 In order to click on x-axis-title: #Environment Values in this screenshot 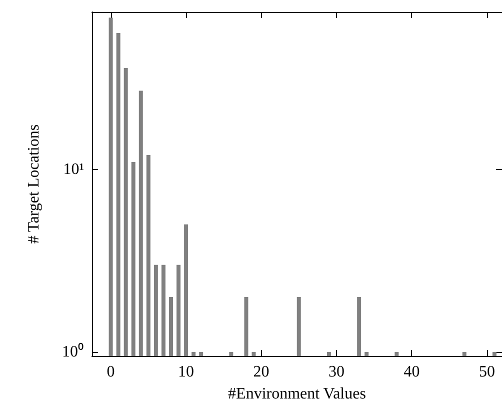, I will do `click(297, 394)`.